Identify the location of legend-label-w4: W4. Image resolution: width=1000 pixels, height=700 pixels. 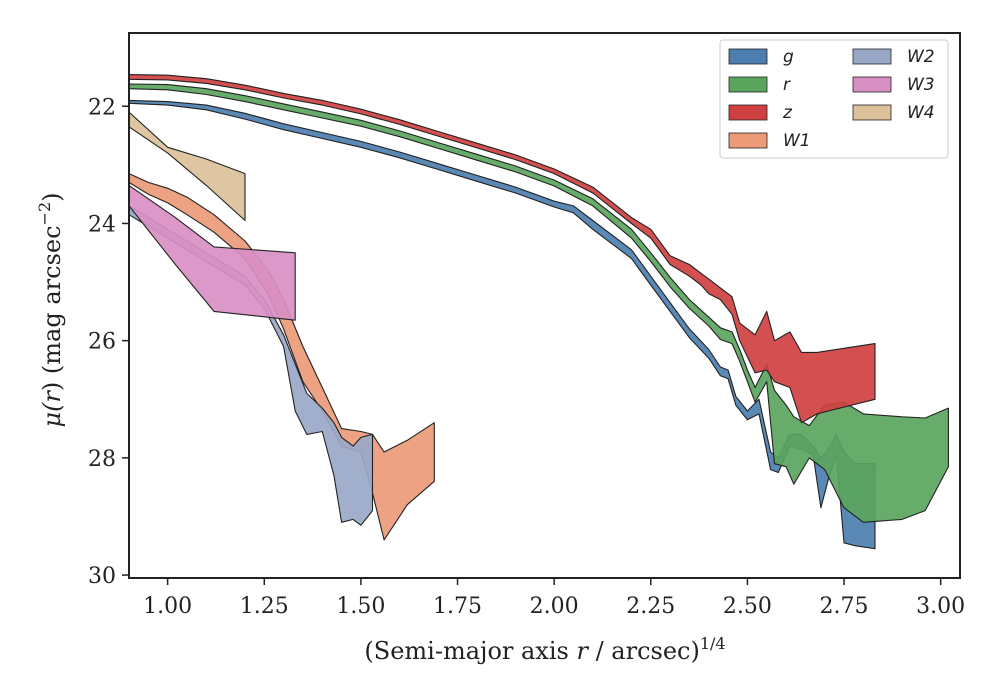
(921, 113).